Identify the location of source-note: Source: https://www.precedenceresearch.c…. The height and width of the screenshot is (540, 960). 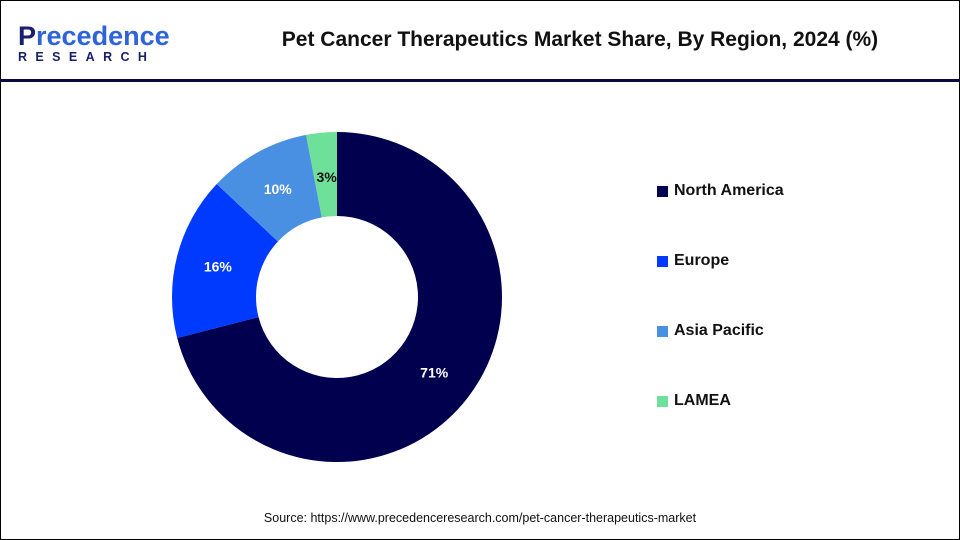
(480, 518).